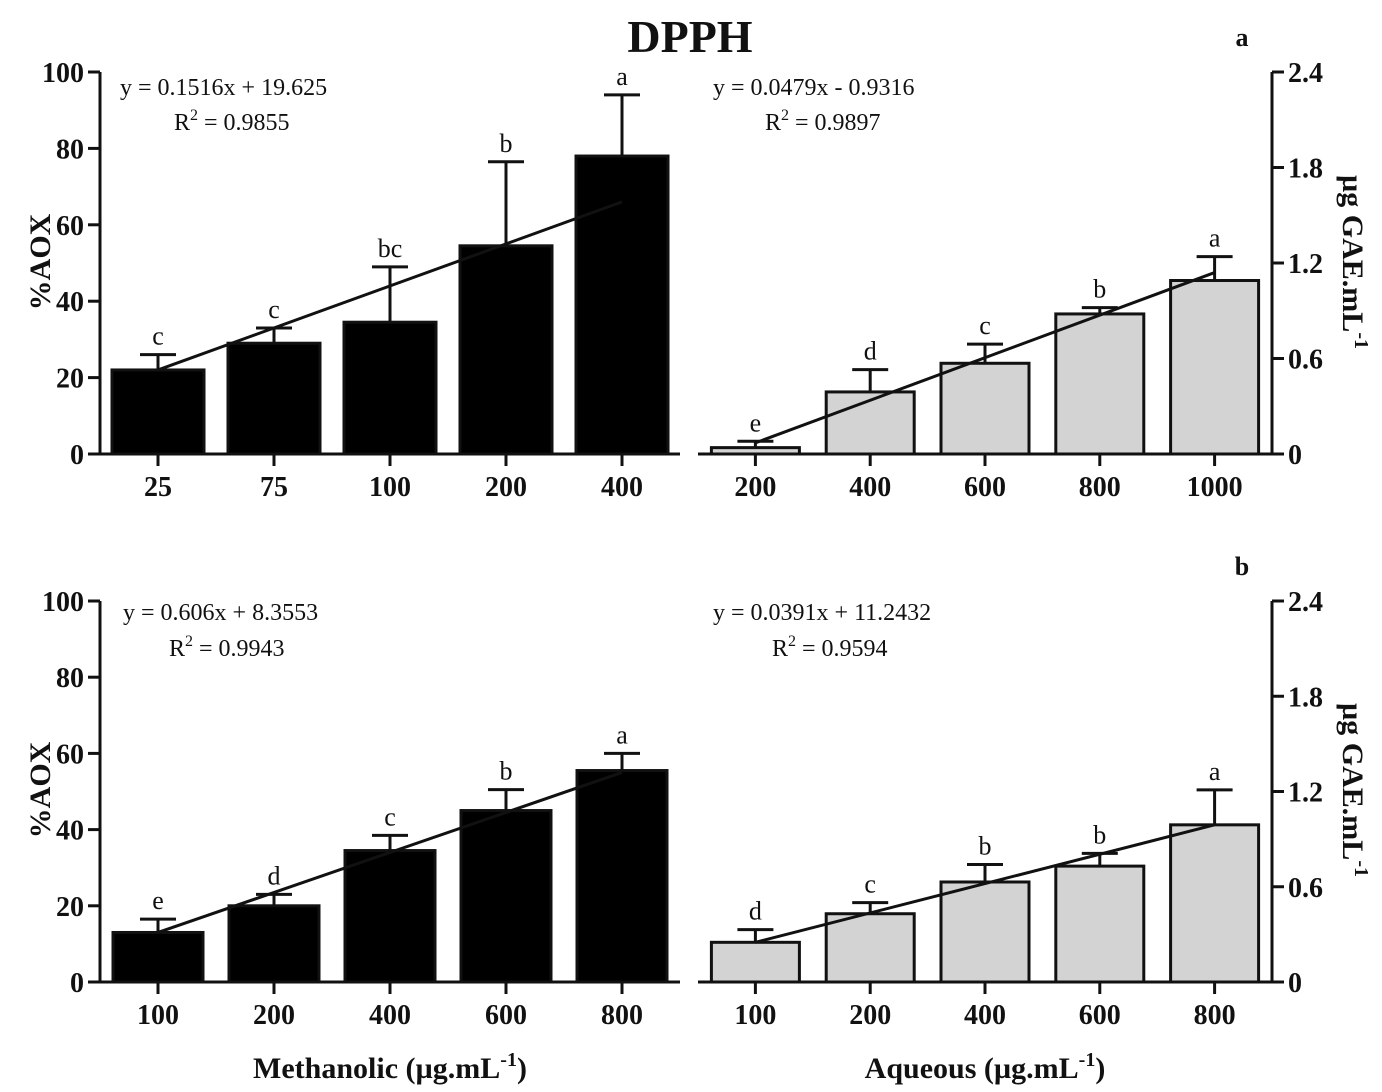  I want to click on fit-equation: y = 0.606x + 8.3553, so click(220, 613).